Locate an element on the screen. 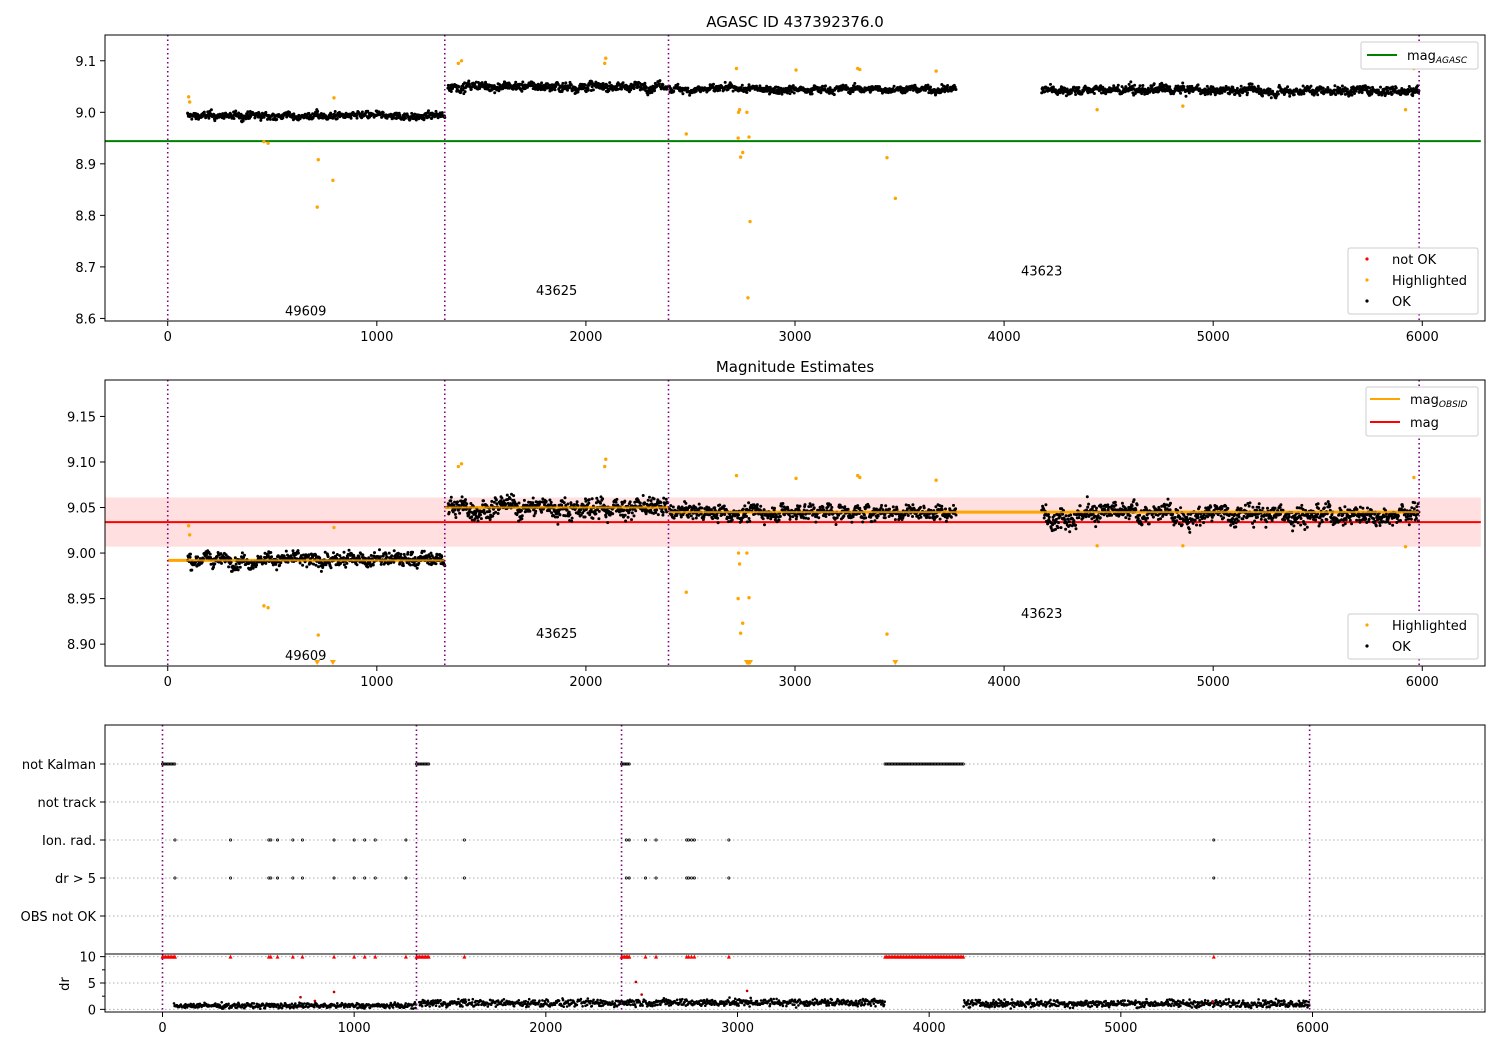 The image size is (1500, 1050). p1-ytick-label: 8.6 is located at coordinates (85, 319).